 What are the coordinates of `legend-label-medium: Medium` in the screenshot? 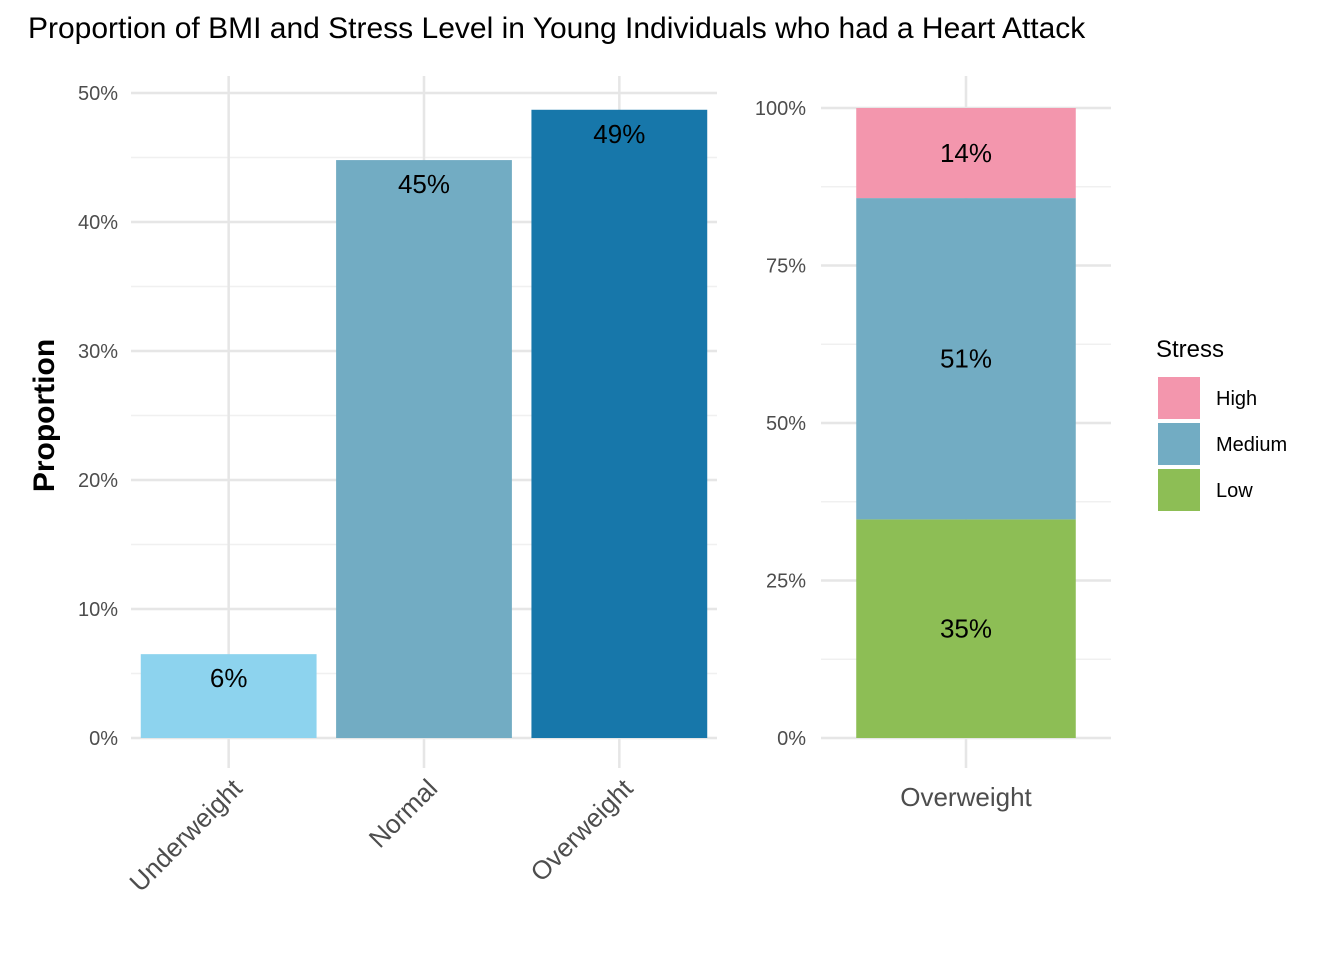 It's located at (1251, 445).